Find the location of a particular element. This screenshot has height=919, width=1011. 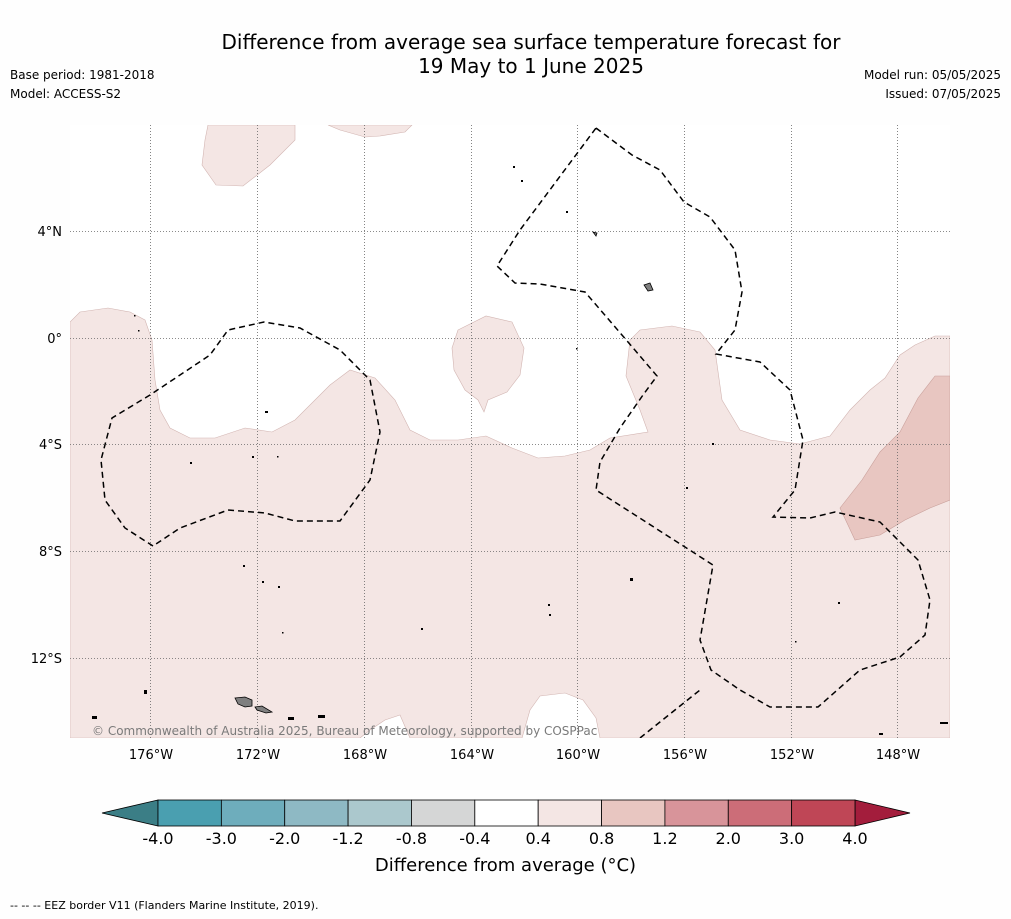

eez-border-south is located at coordinates (670, 713).